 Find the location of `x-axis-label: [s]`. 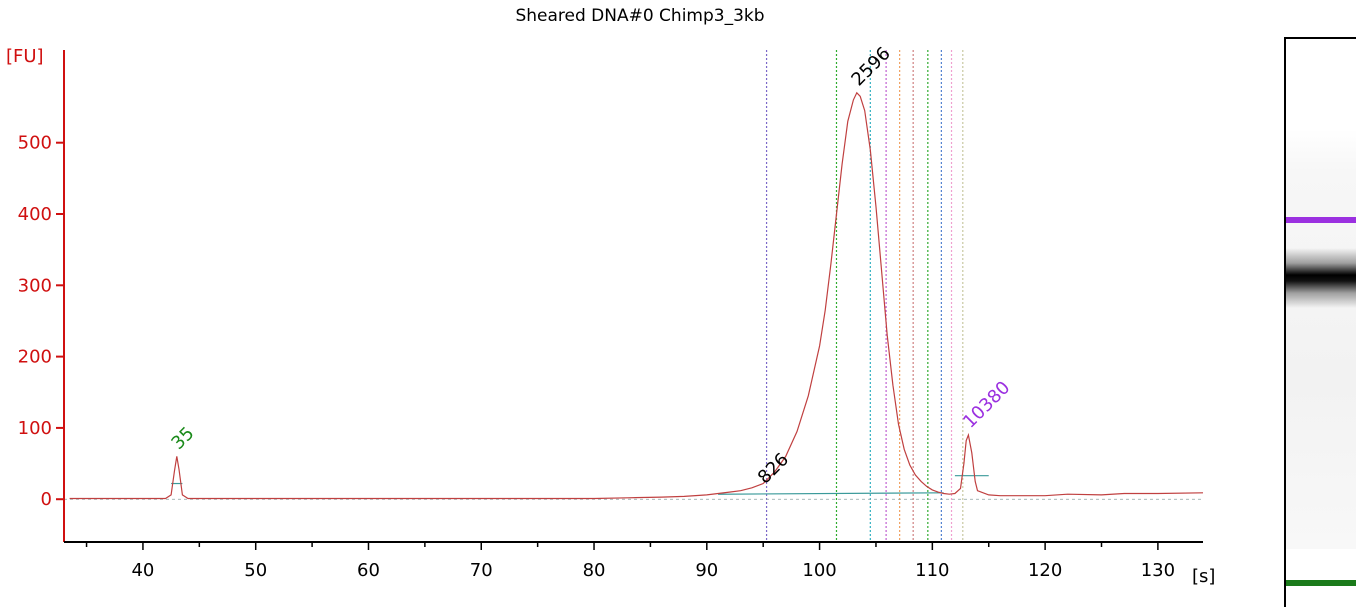

x-axis-label: [s] is located at coordinates (1203, 576).